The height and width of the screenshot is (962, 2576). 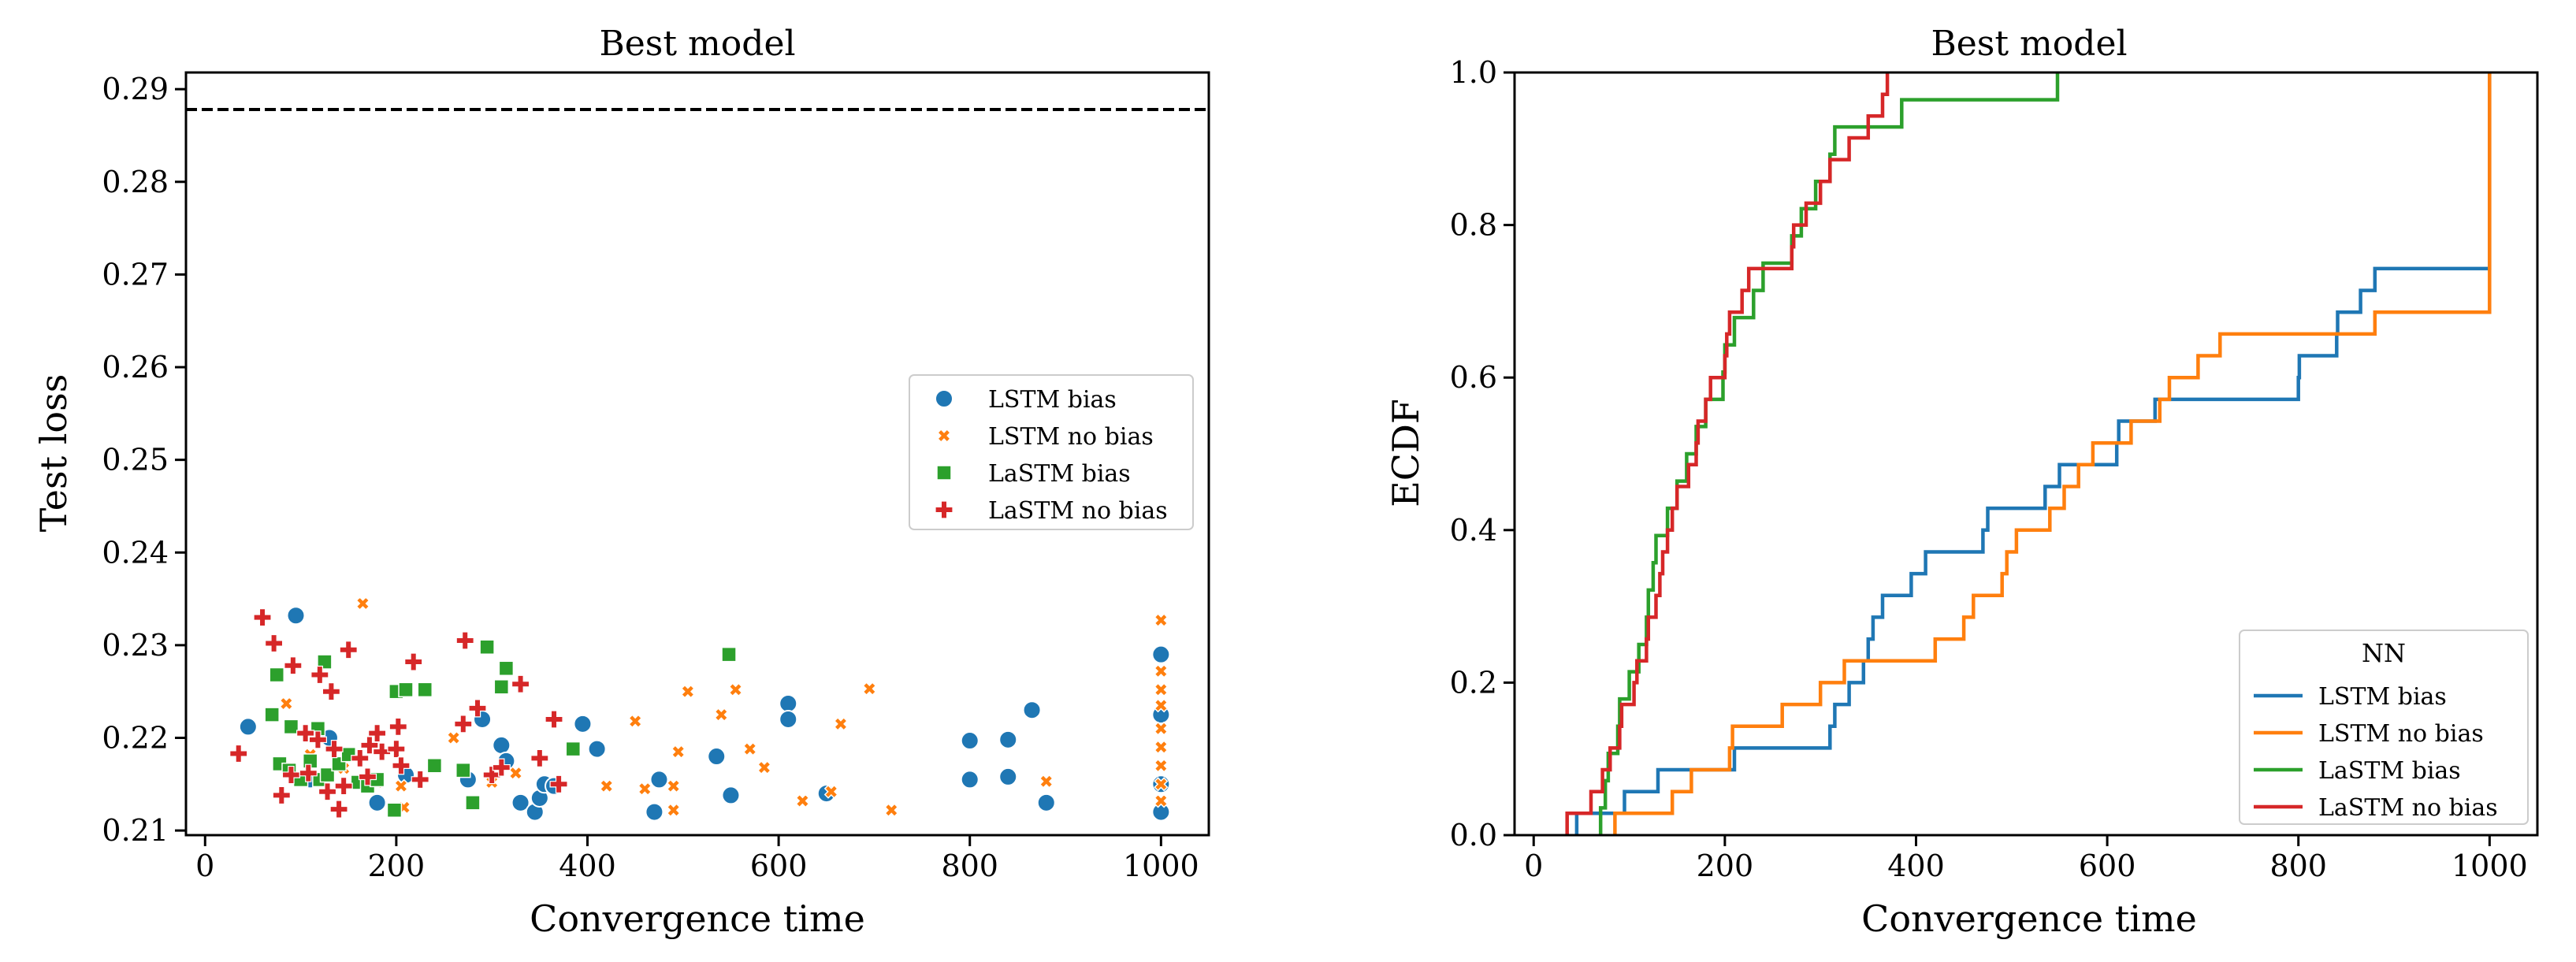 I want to click on scatter-ylabel: Test loss, so click(x=53, y=453).